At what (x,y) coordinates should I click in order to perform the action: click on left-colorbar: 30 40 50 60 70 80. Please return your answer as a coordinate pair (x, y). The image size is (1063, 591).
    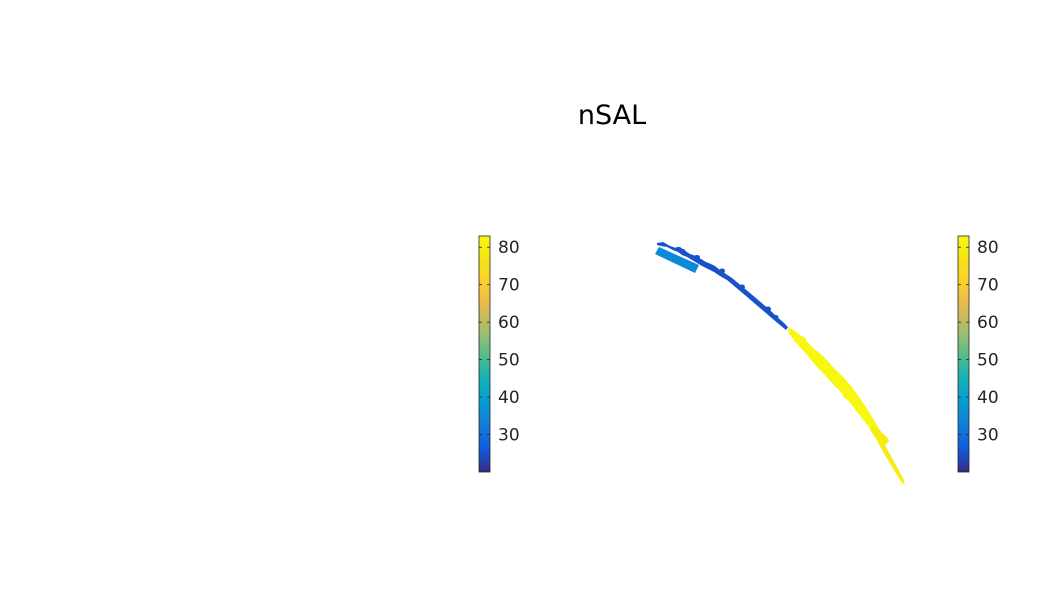
    Looking at the image, I should click on (499, 354).